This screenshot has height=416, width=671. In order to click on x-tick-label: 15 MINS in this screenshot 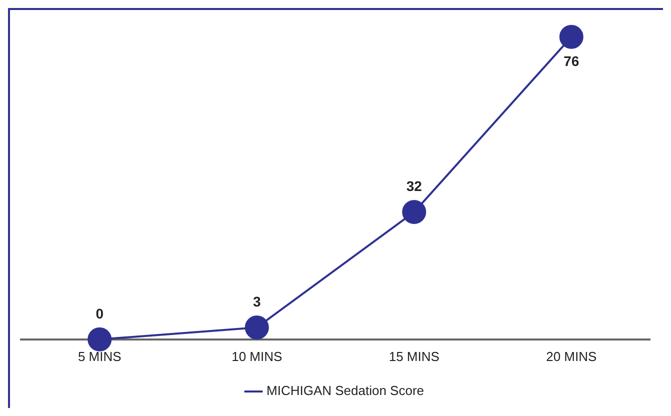, I will do `click(414, 356)`.